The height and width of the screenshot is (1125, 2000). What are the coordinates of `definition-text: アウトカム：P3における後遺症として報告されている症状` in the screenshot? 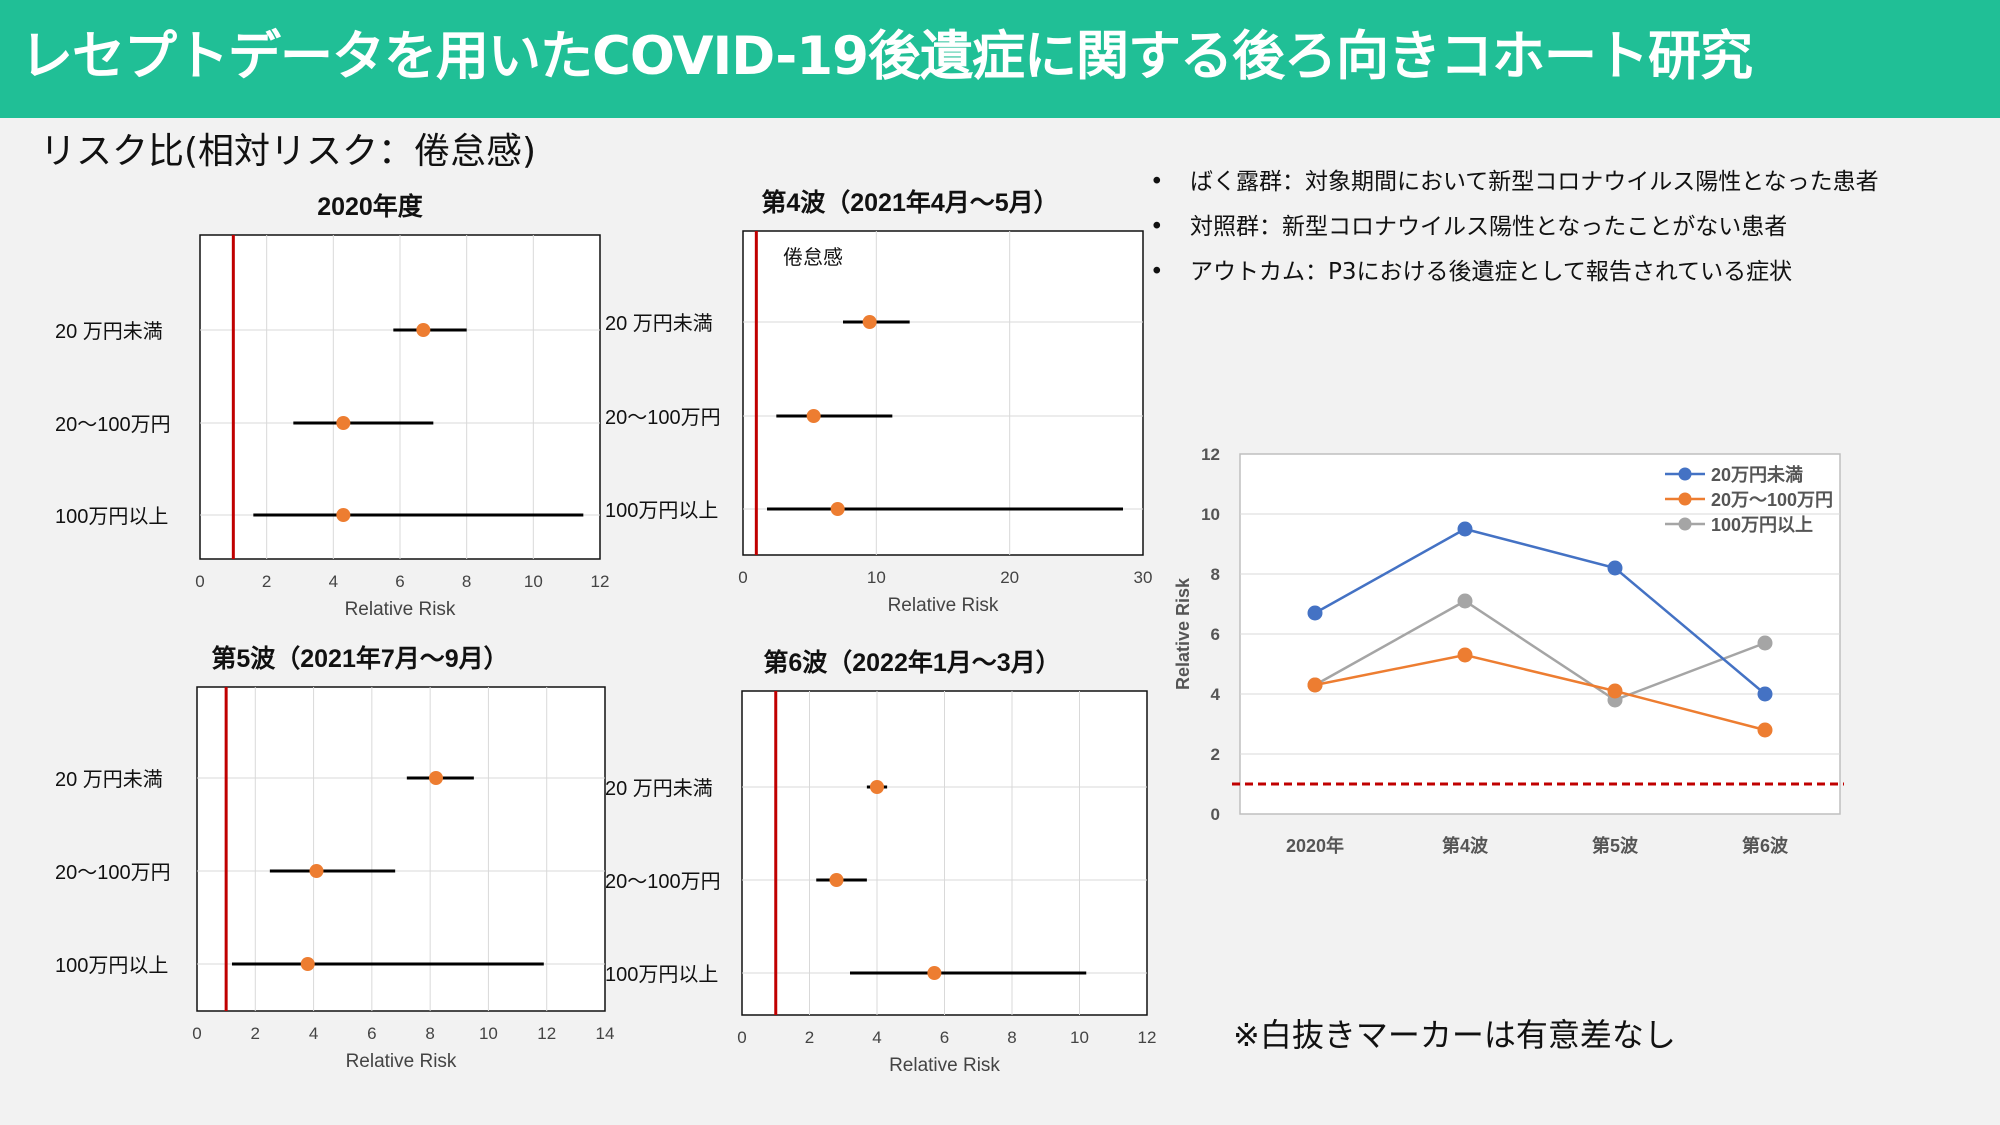 It's located at (1491, 272).